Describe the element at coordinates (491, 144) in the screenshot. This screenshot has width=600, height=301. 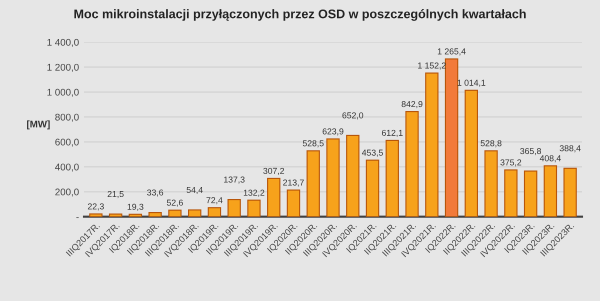
I see `data-label: 528,8` at that location.